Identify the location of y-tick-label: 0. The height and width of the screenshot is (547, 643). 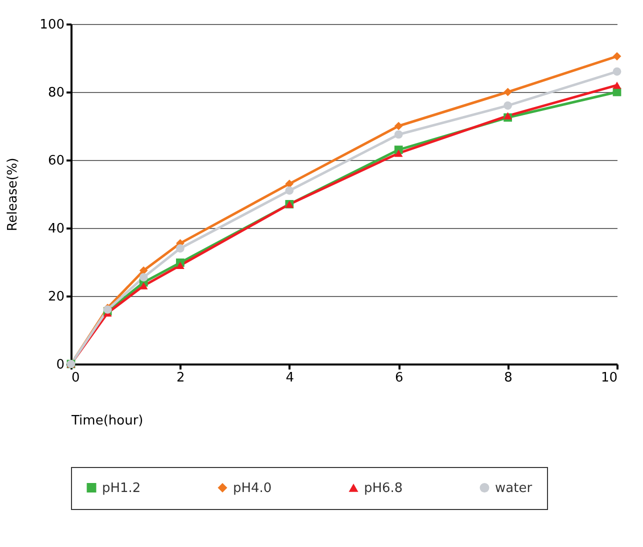
(60, 365).